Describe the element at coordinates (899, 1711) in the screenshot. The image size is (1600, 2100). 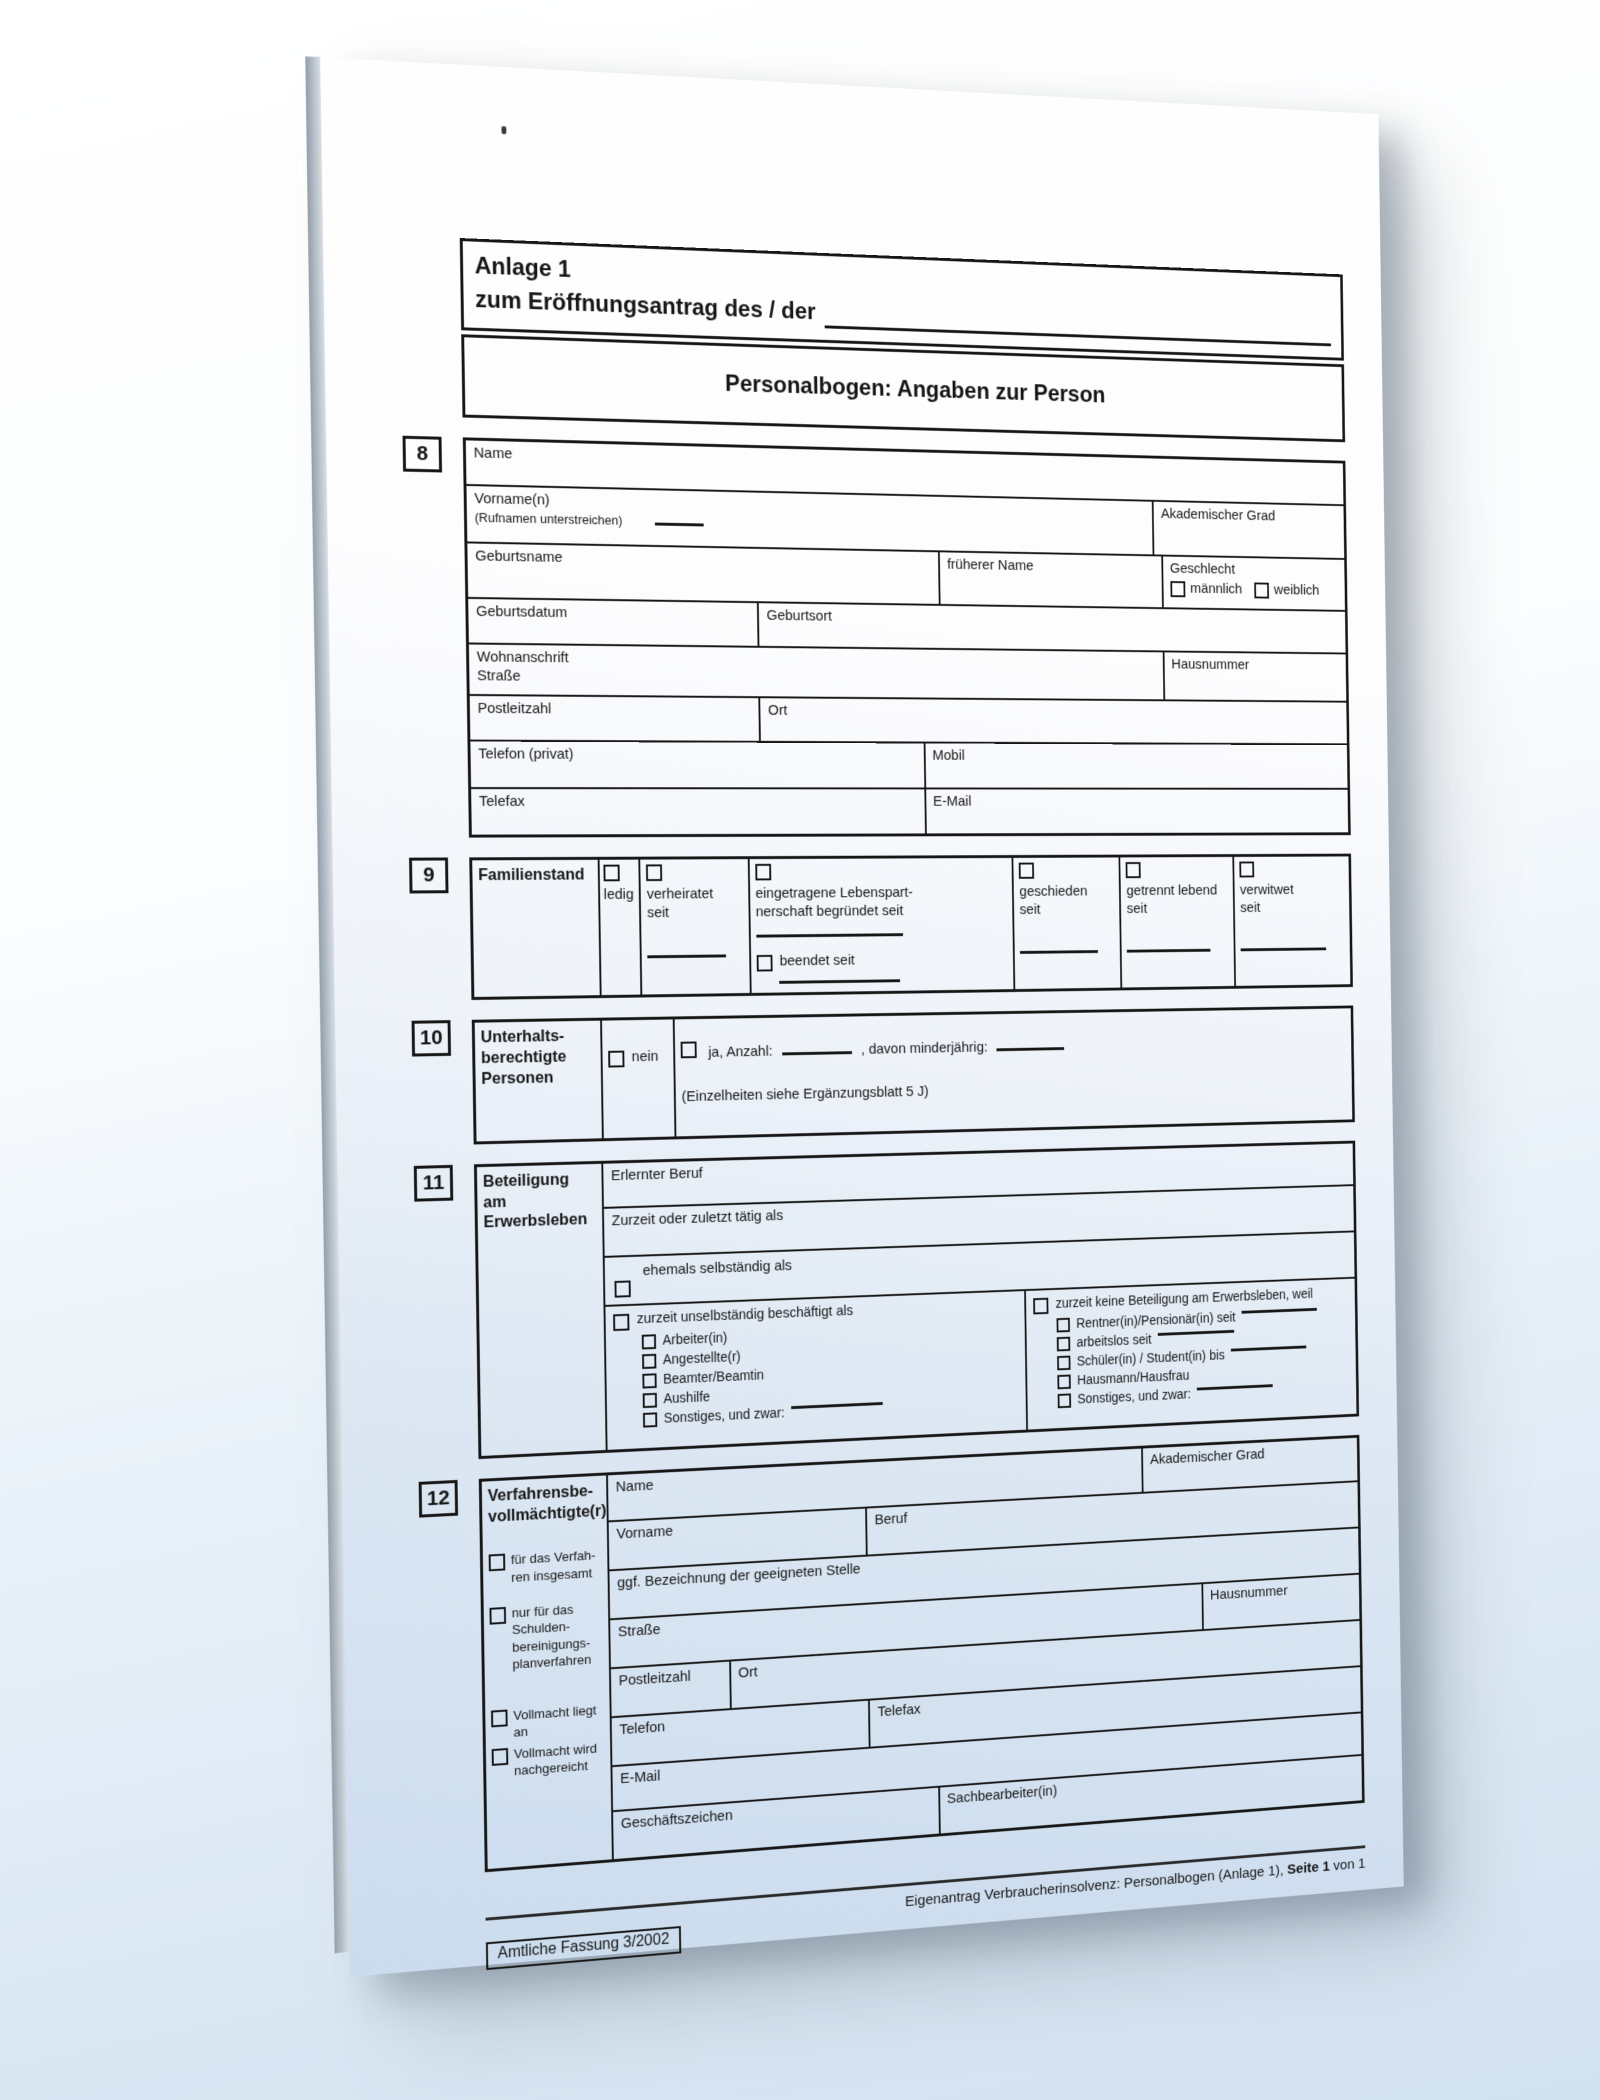
I see `bev-telefax-label: Telefax` at that location.